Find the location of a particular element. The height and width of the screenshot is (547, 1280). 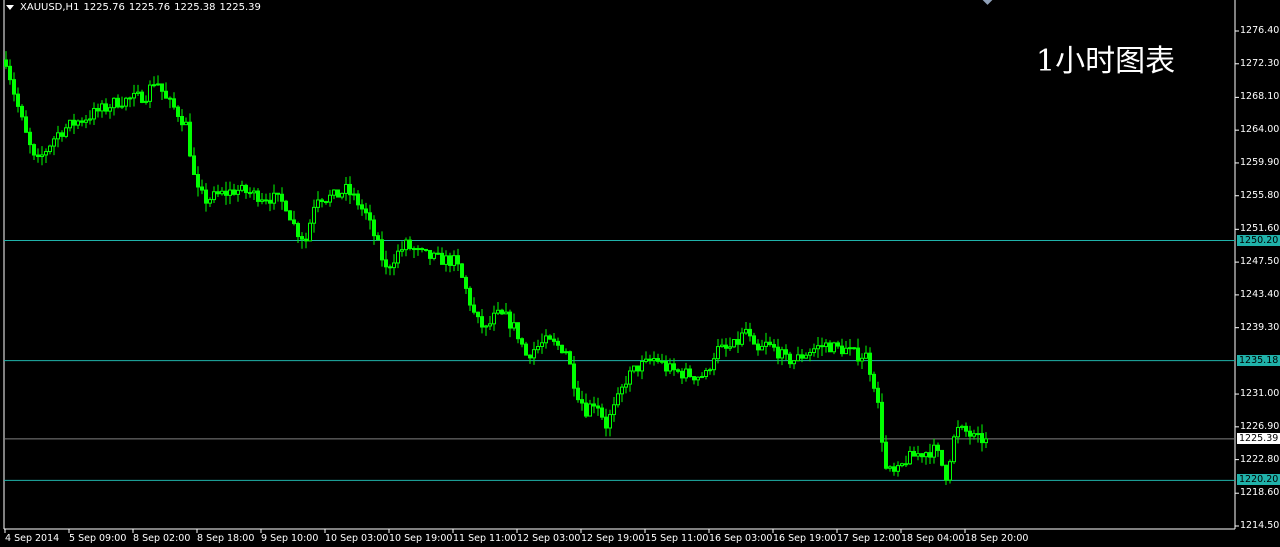

bid-price-badge: 1225.39 is located at coordinates (1258, 438).